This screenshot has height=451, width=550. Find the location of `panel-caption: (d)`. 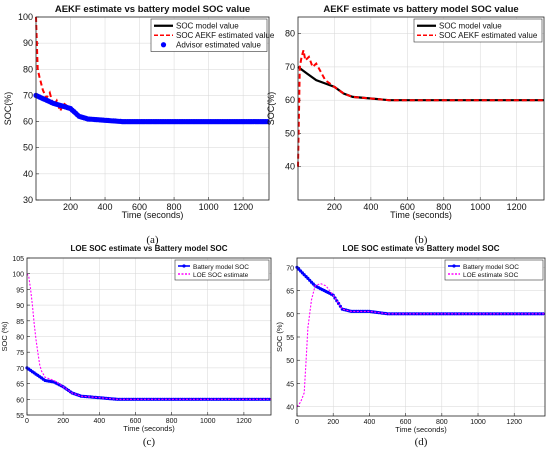

panel-caption: (d) is located at coordinates (421, 442).